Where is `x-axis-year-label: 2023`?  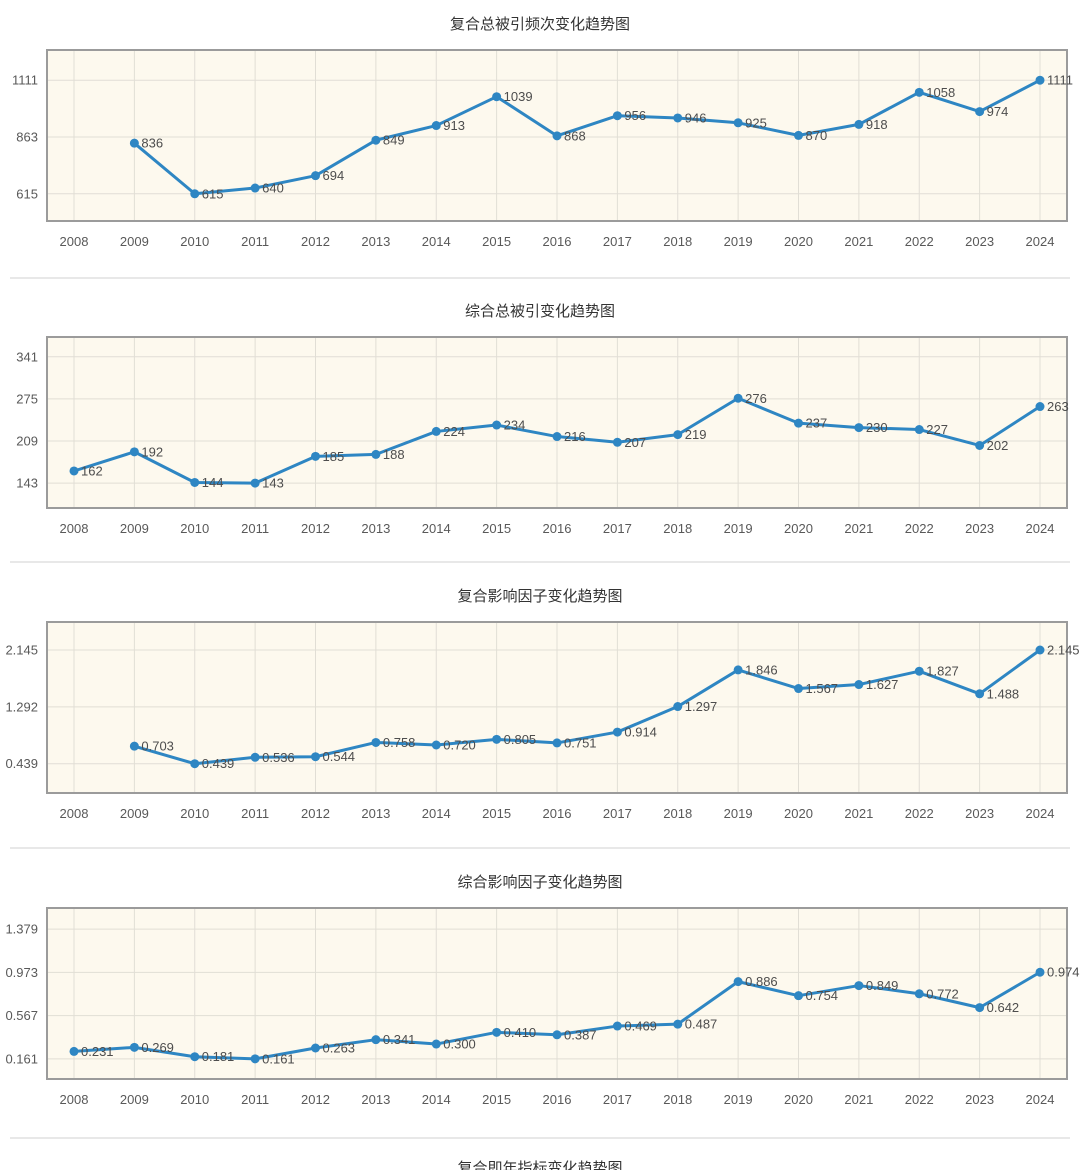 x-axis-year-label: 2023 is located at coordinates (979, 241).